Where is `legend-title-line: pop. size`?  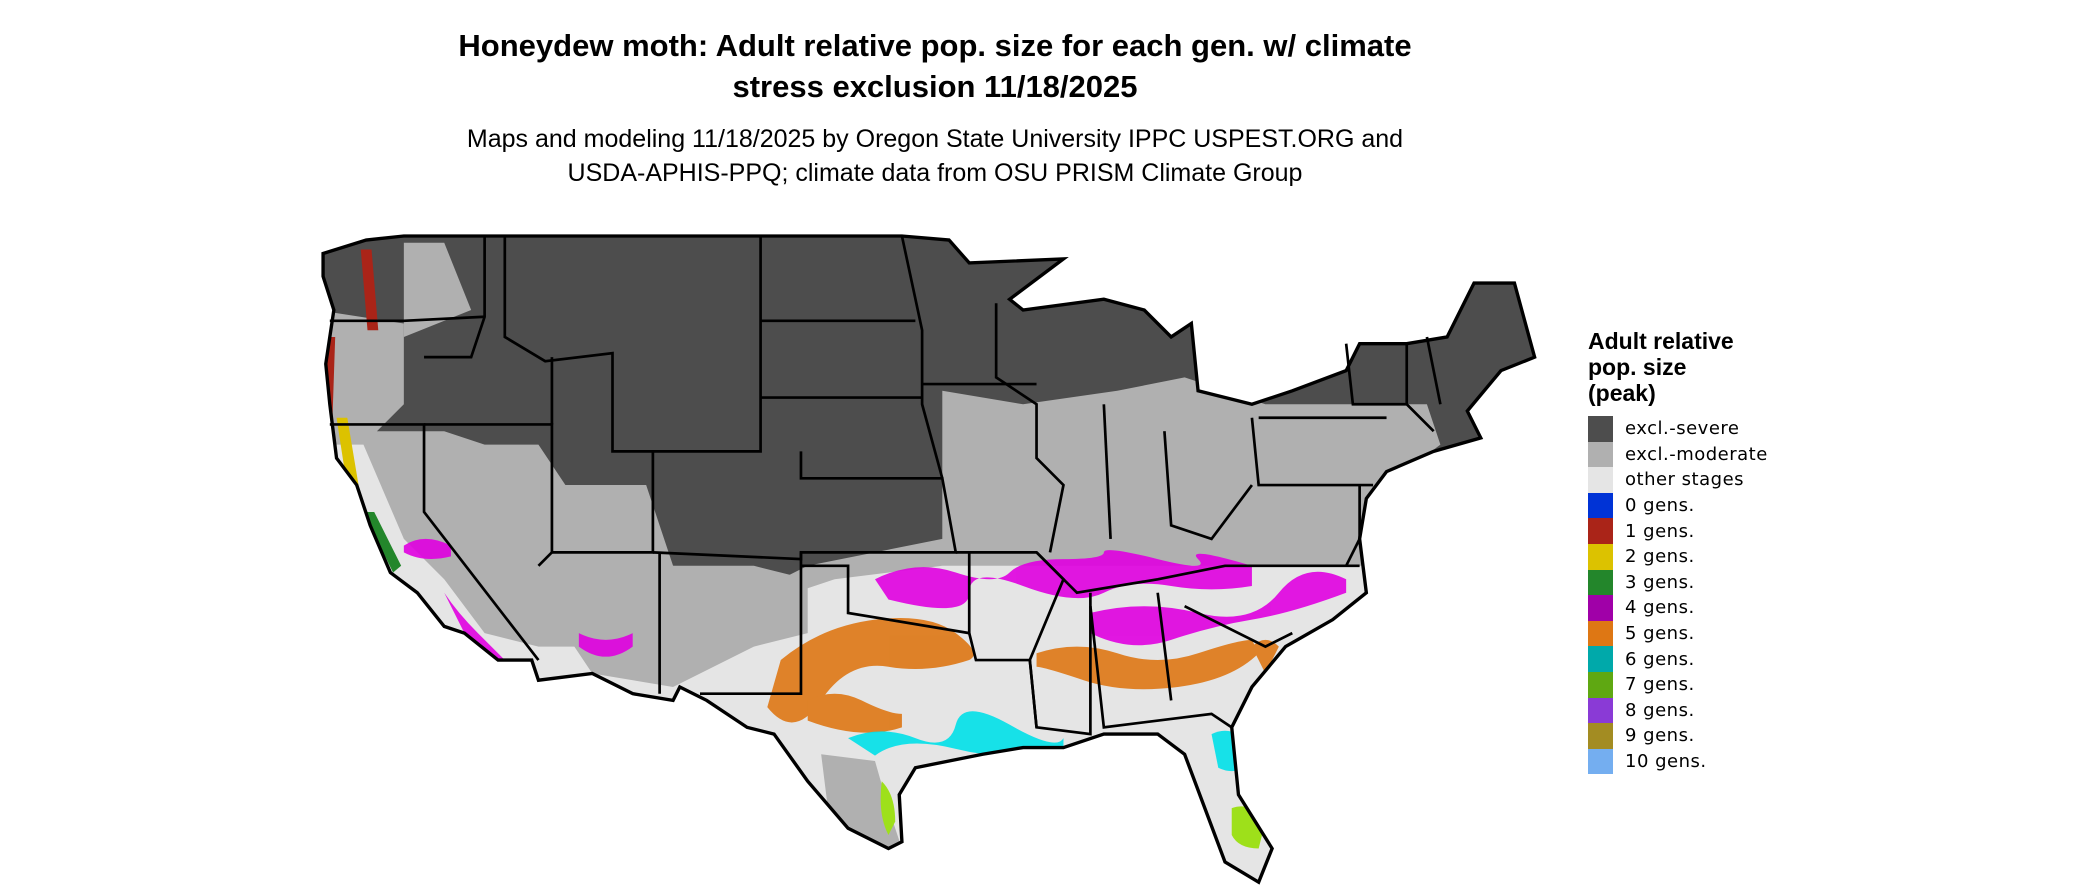
legend-title-line: pop. size is located at coordinates (1637, 367).